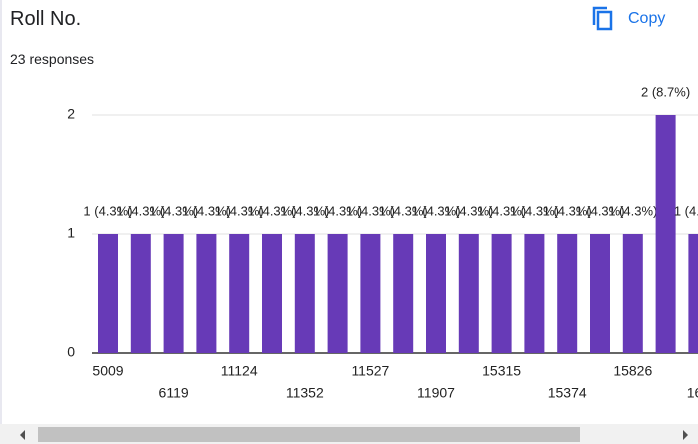 The width and height of the screenshot is (698, 444). What do you see at coordinates (632, 371) in the screenshot?
I see `x-tick-label: 15826` at bounding box center [632, 371].